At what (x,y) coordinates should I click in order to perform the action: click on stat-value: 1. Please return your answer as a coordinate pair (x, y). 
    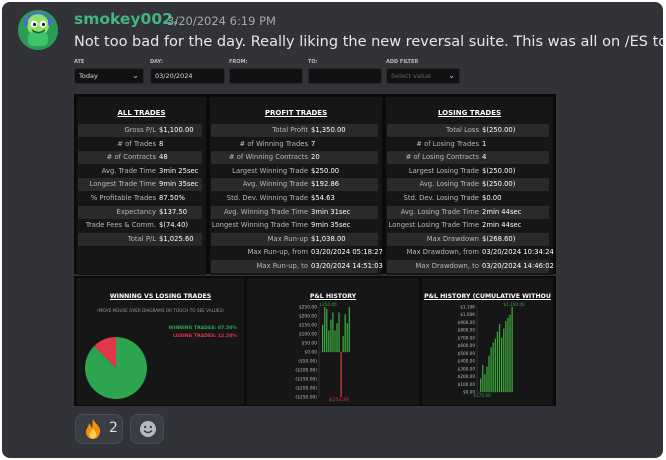
    Looking at the image, I should click on (484, 143).